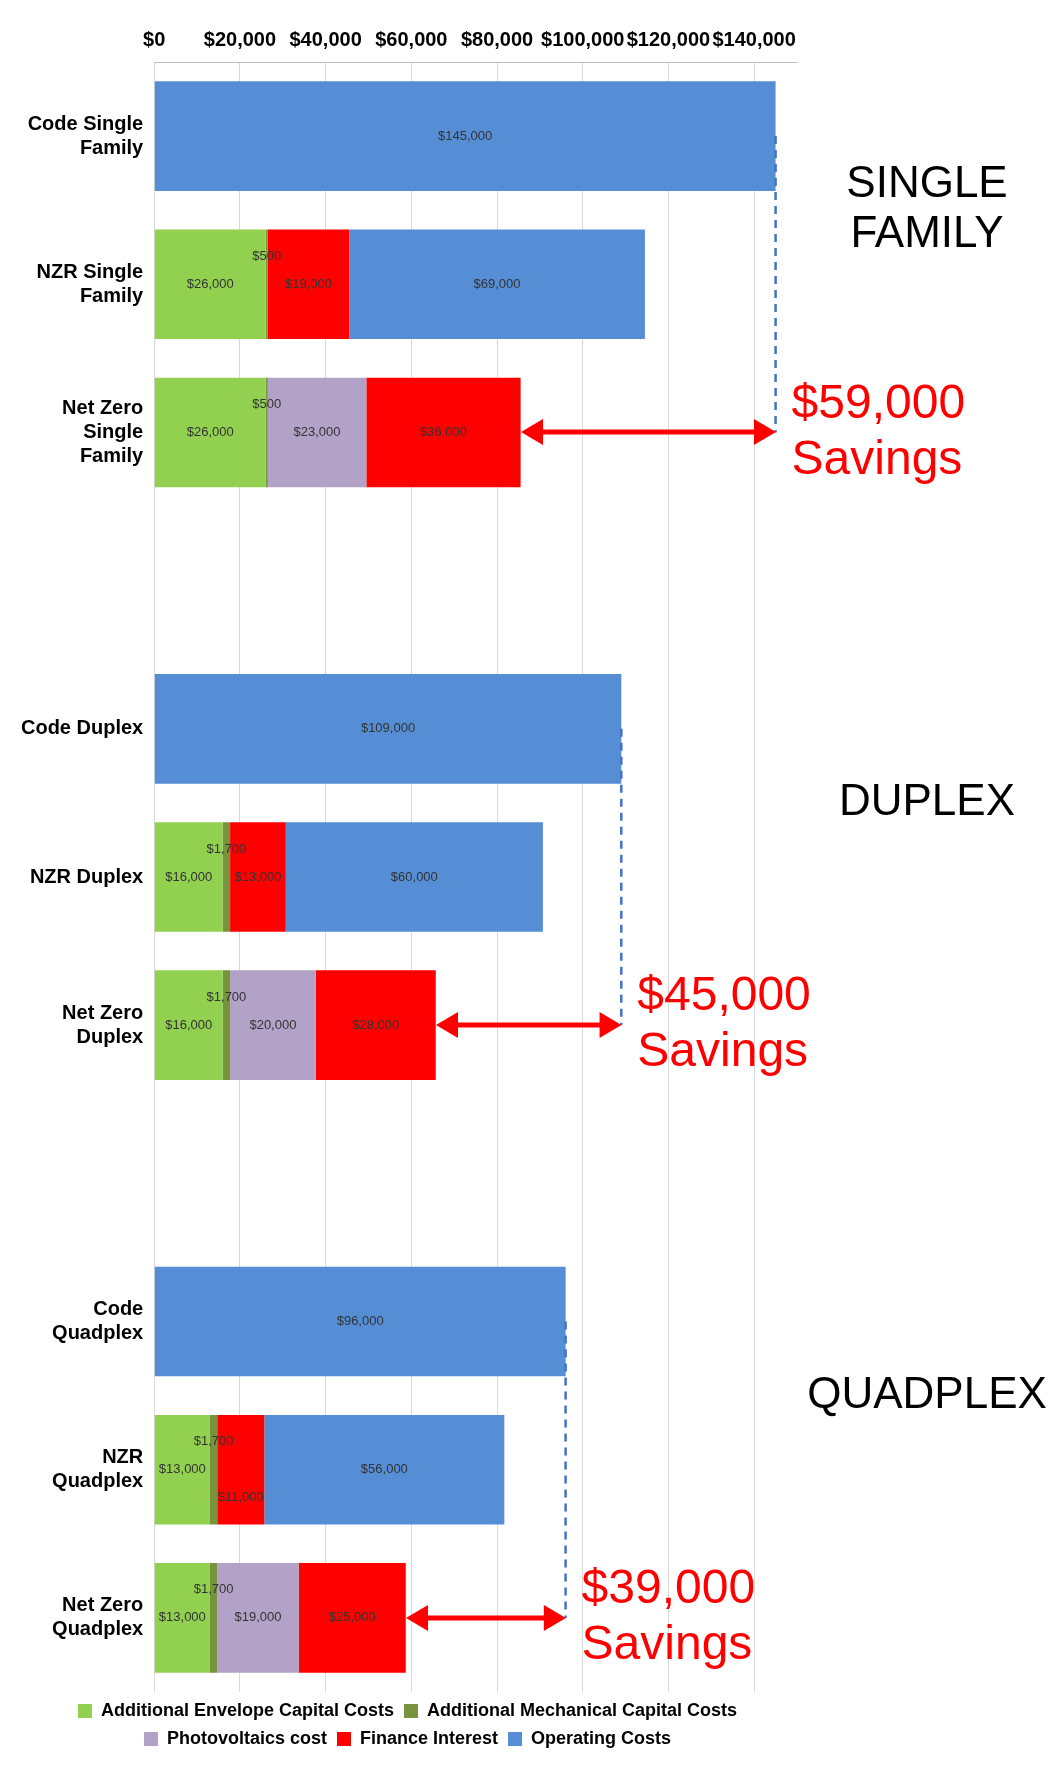 The image size is (1055, 1780). What do you see at coordinates (240, 1497) in the screenshot?
I see `data-label: $11,000` at bounding box center [240, 1497].